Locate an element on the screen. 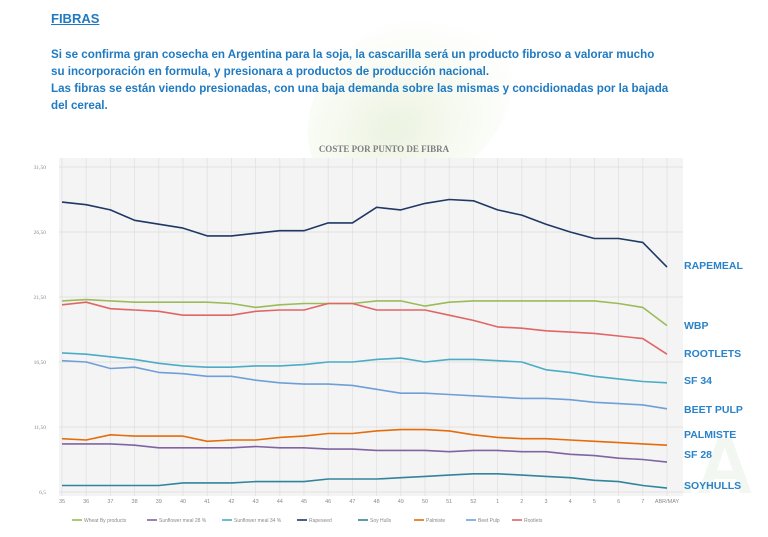 This screenshot has width=768, height=537. x-tick-label: 48 is located at coordinates (377, 502).